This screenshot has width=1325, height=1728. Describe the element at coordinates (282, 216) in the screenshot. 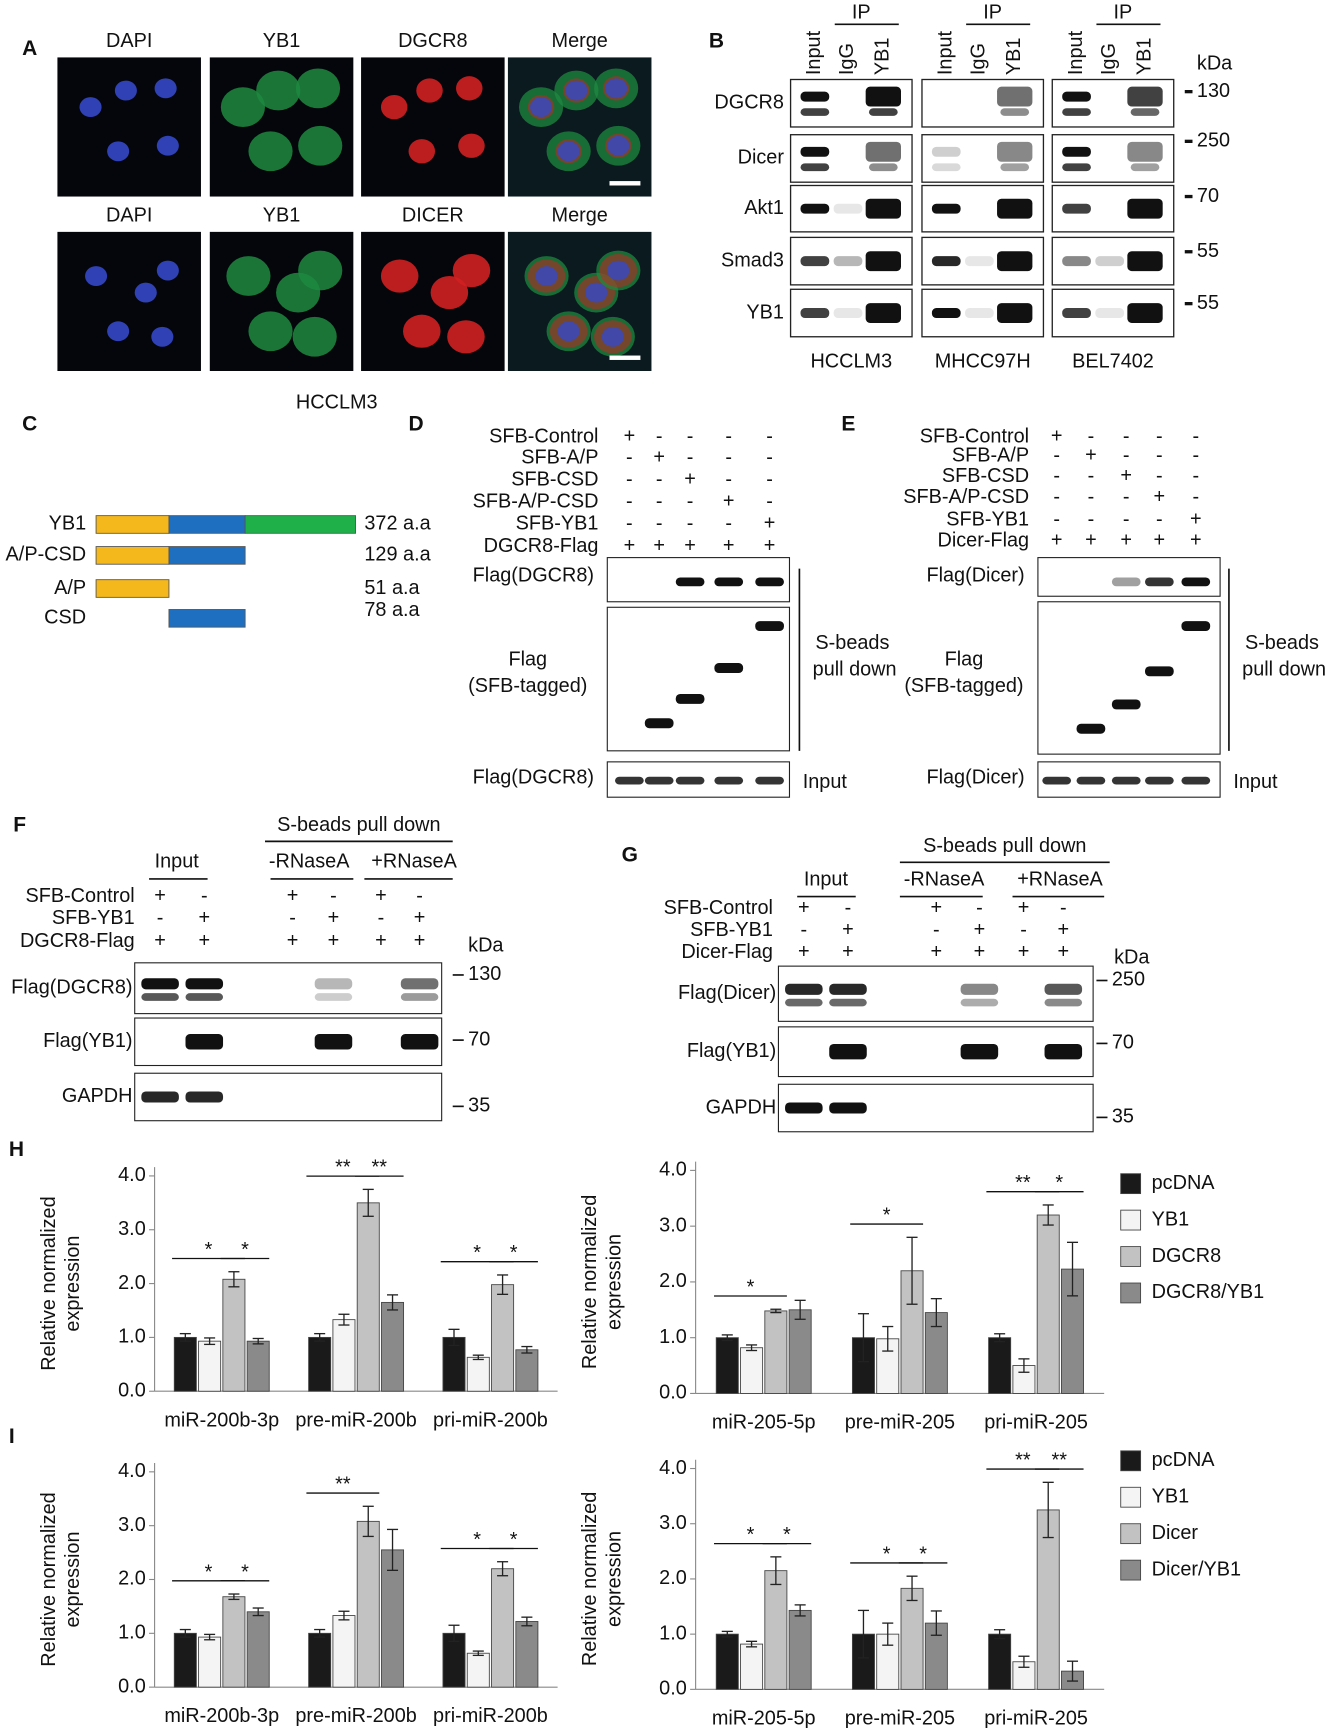

I see `channel-label: YB1` at that location.